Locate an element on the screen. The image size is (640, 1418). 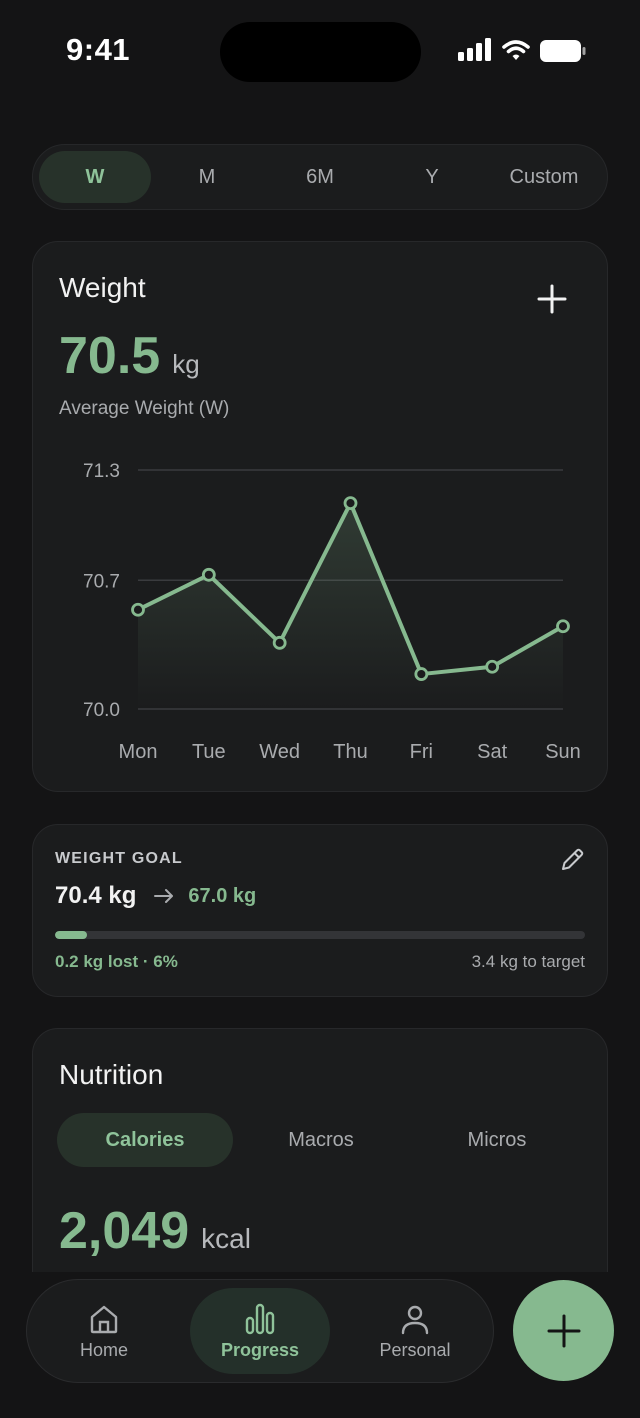
status-bar: 9:41 is located at coordinates (320, 50).